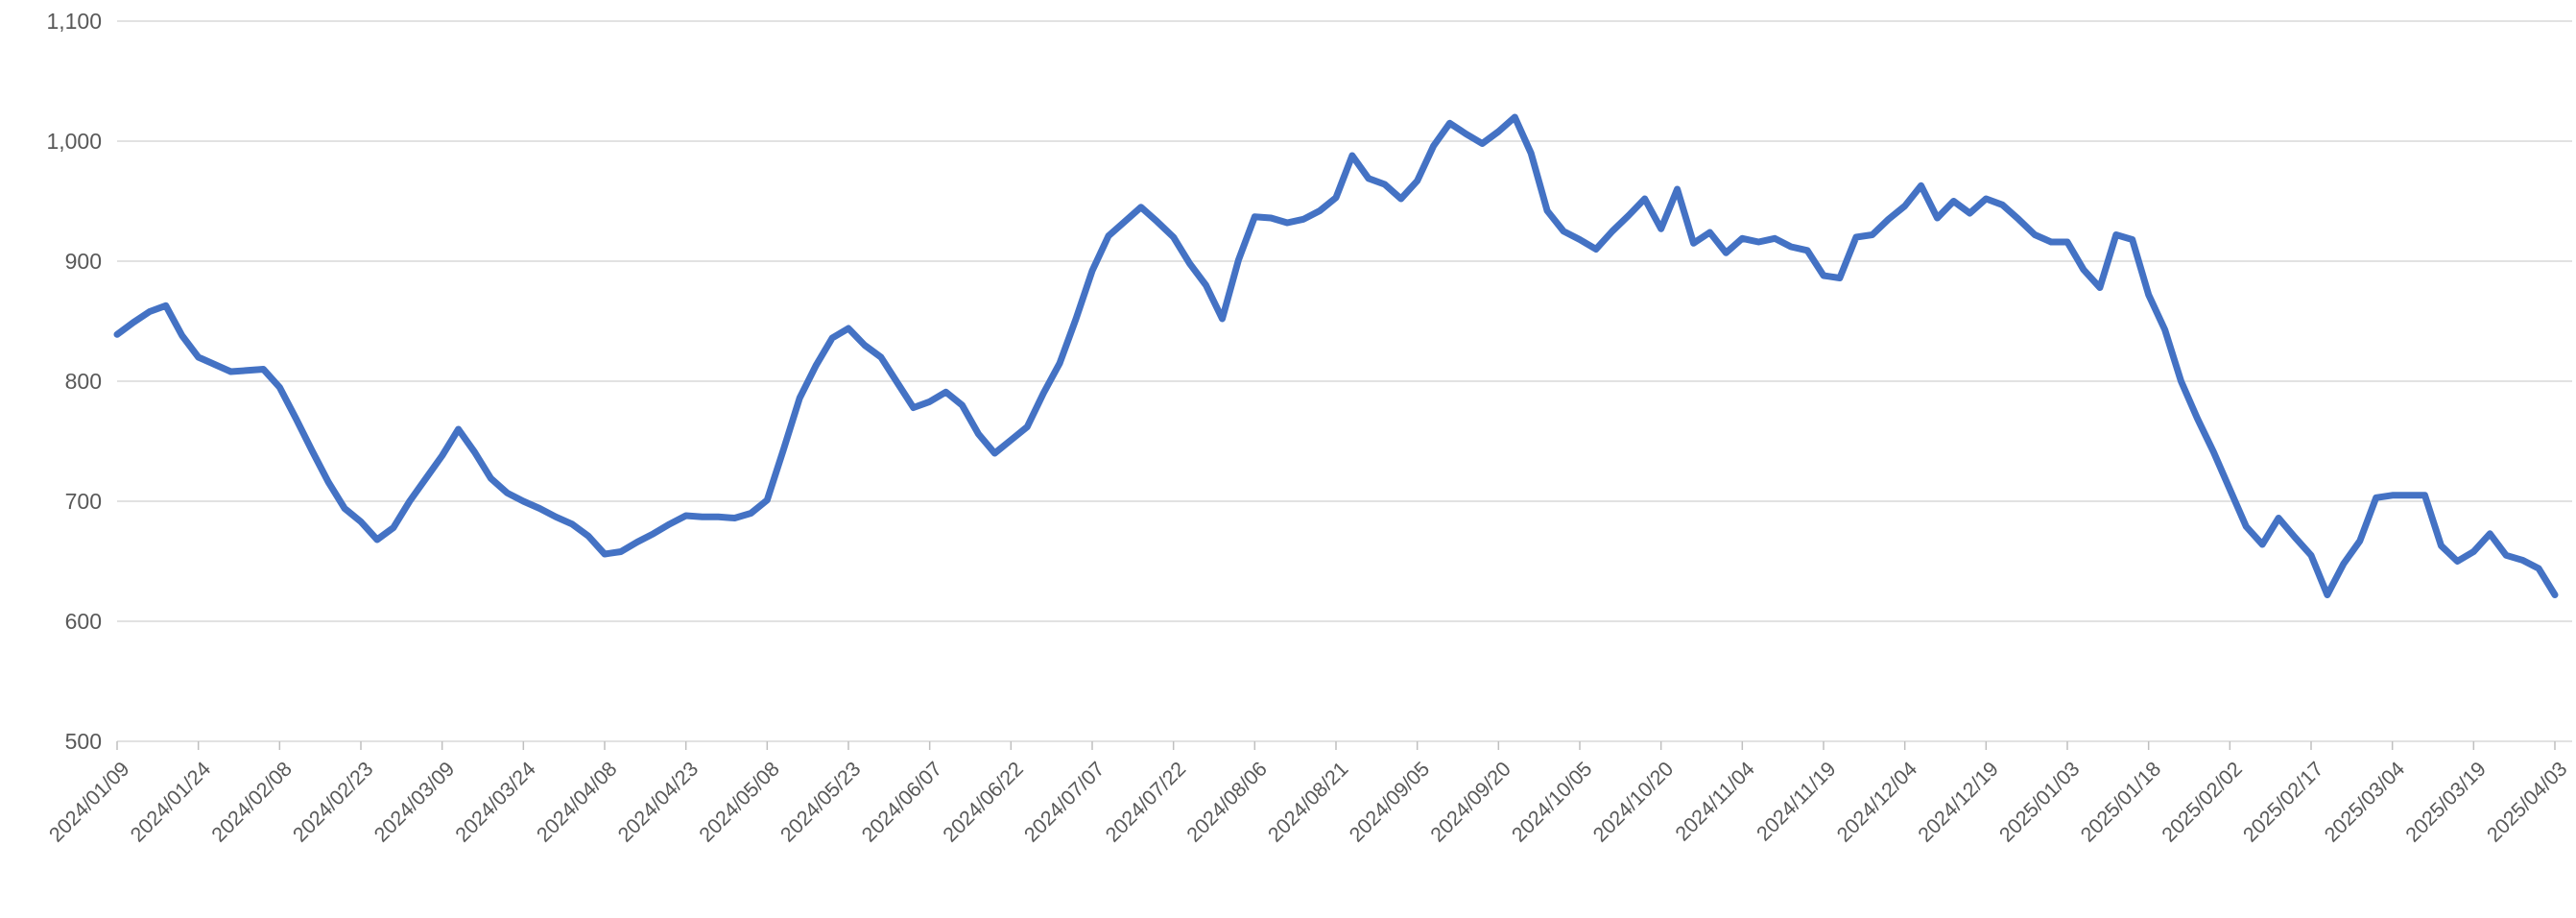 The width and height of the screenshot is (2576, 918). Describe the element at coordinates (2364, 802) in the screenshot. I see `x-axis-tick-label: 2025/03/04` at that location.